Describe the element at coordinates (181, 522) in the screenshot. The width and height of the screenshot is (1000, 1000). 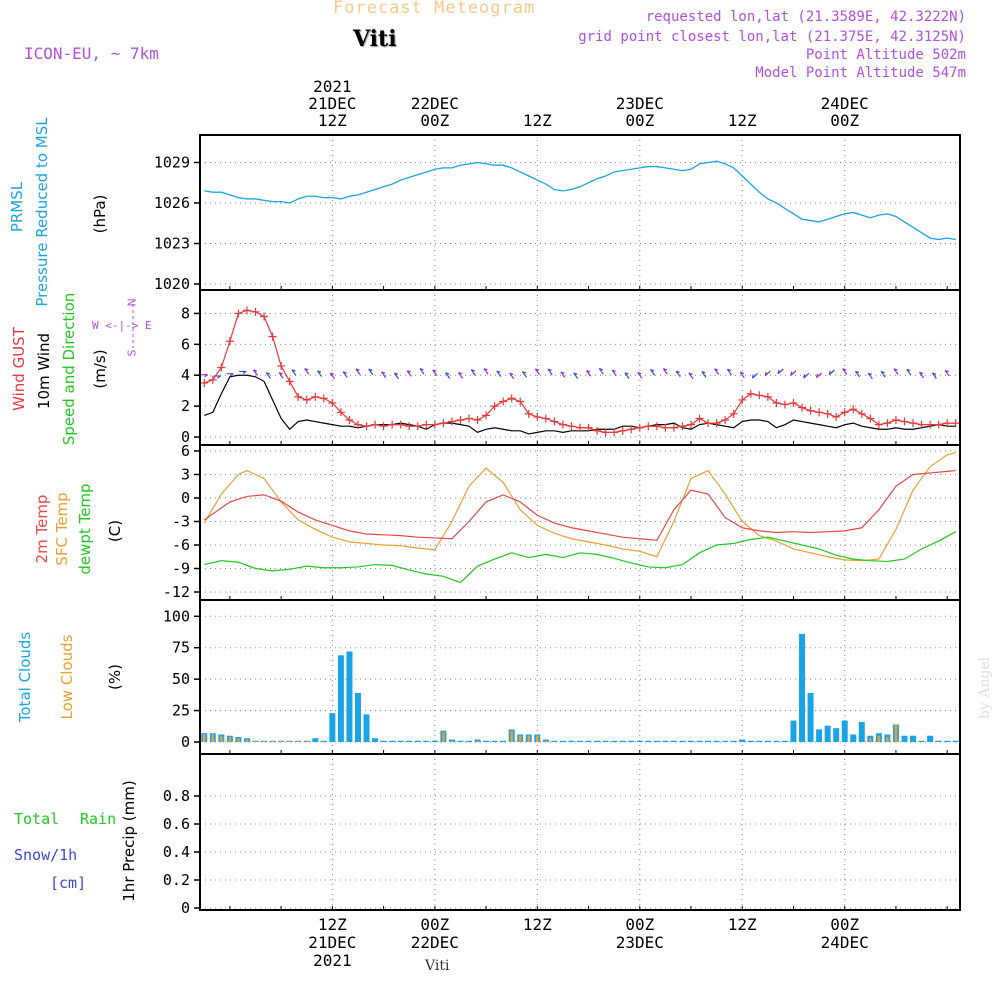
I see `y-tick-label: -3` at that location.